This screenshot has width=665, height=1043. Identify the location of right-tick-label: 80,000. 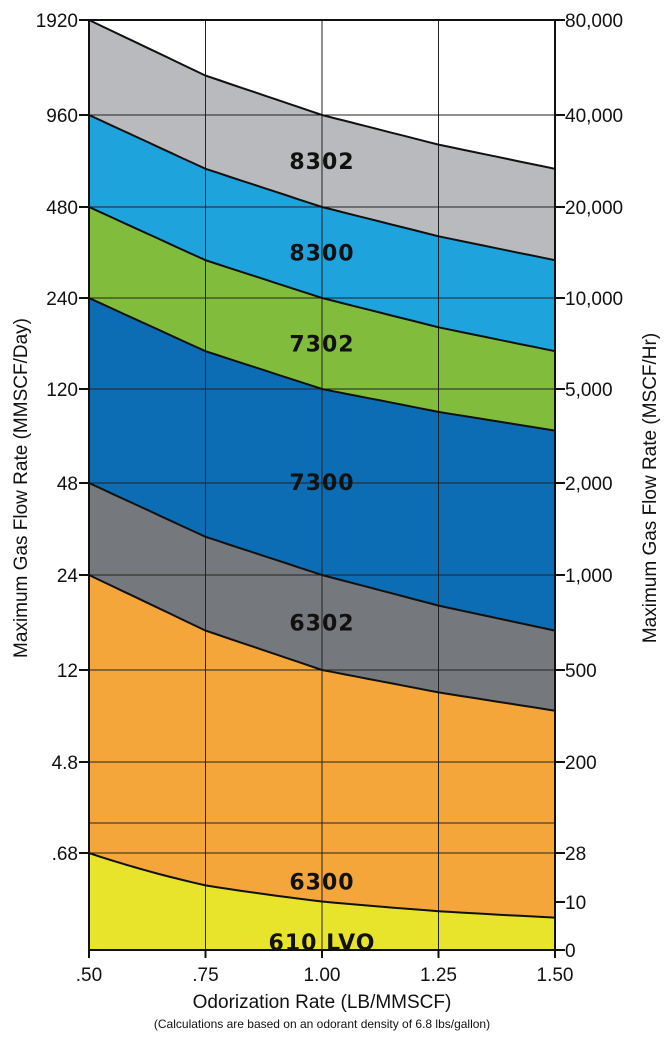
(594, 21).